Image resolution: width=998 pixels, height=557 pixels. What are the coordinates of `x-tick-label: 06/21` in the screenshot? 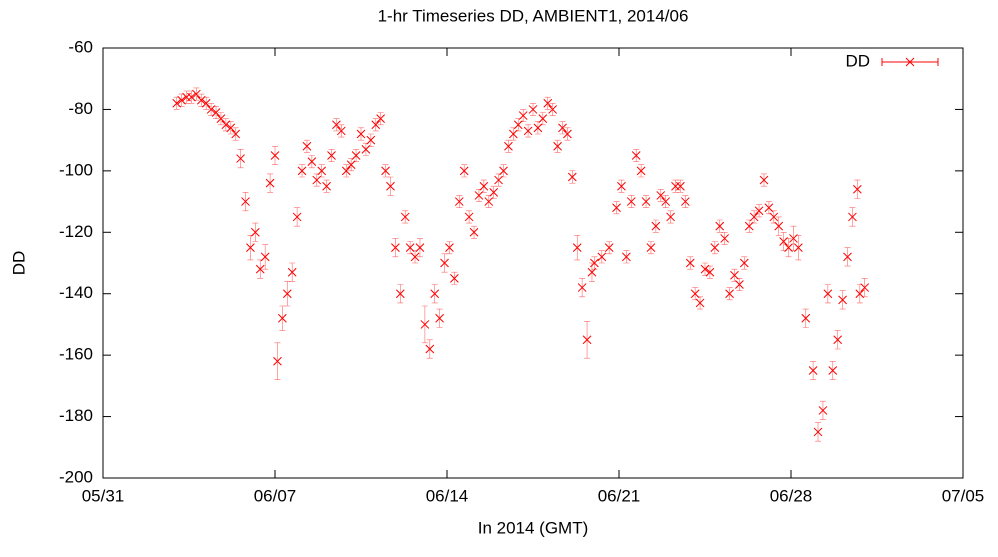 It's located at (619, 495).